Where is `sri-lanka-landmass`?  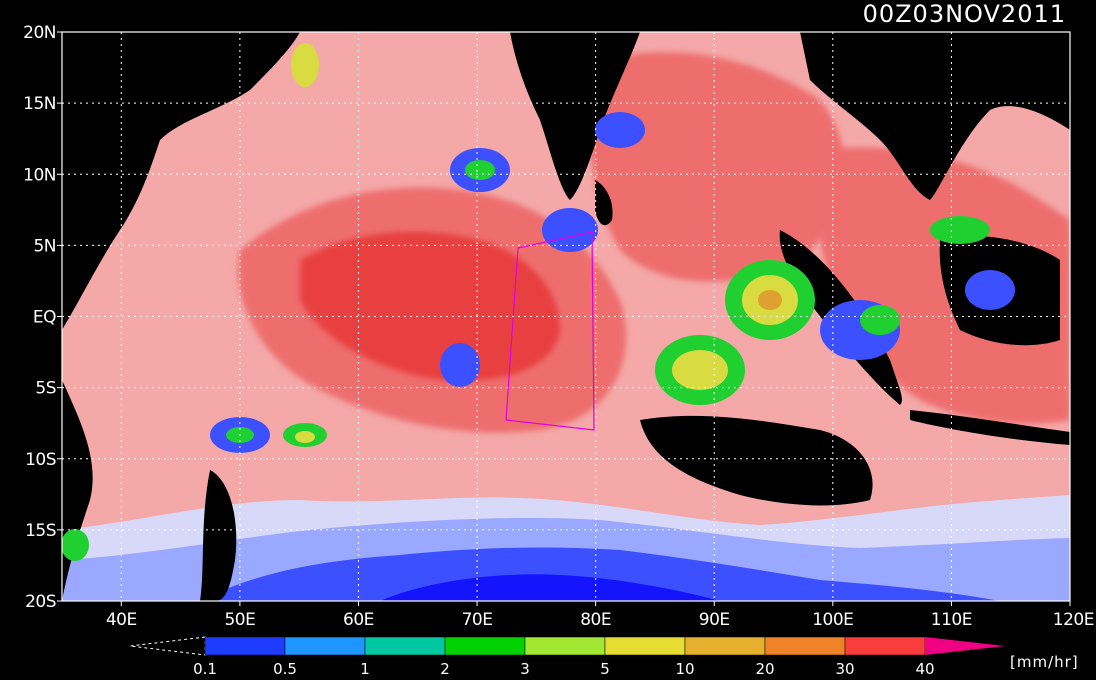 sri-lanka-landmass is located at coordinates (604, 203).